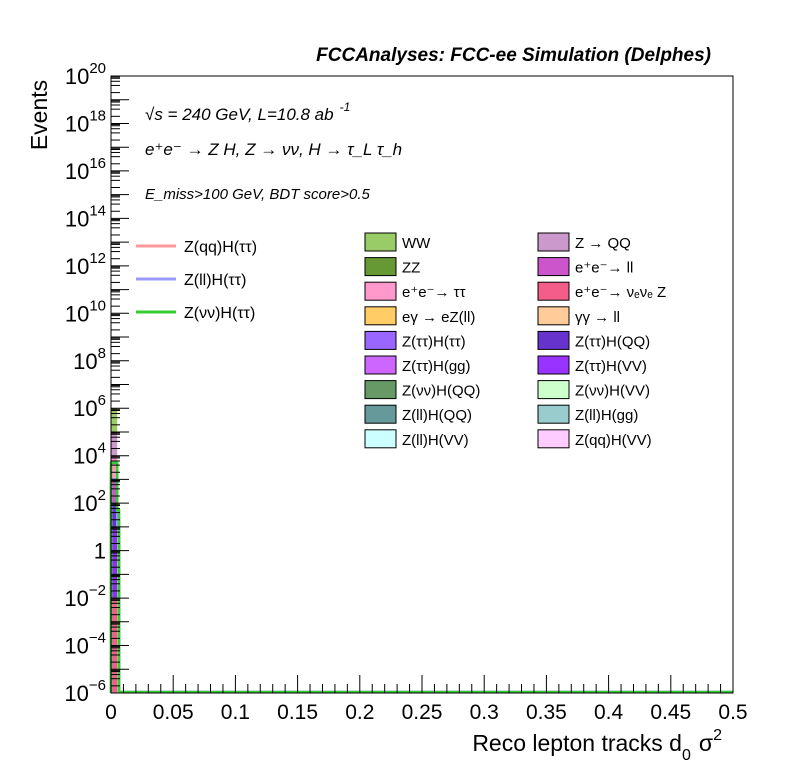 The height and width of the screenshot is (772, 796). What do you see at coordinates (706, 743) in the screenshot?
I see `x-axis-label-sigma: σ` at bounding box center [706, 743].